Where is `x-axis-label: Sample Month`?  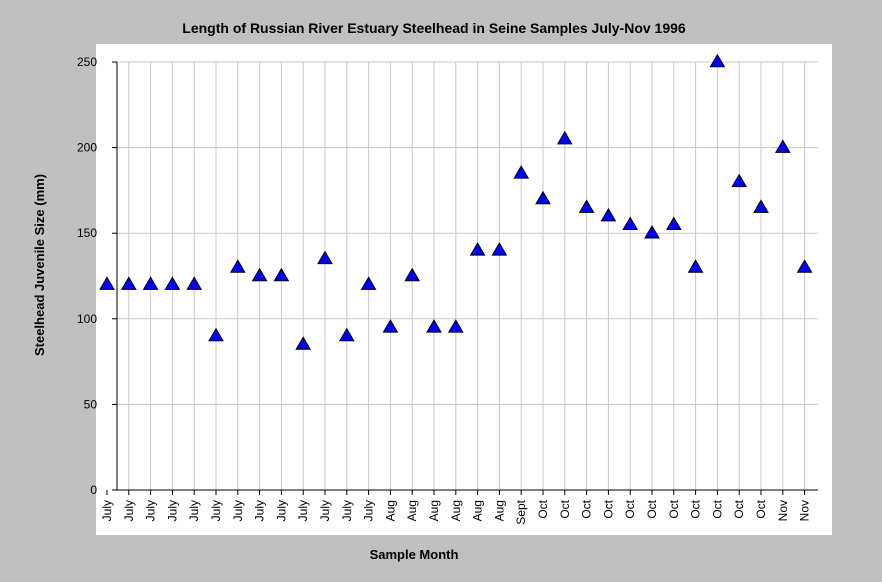
x-axis-label: Sample Month is located at coordinates (414, 554).